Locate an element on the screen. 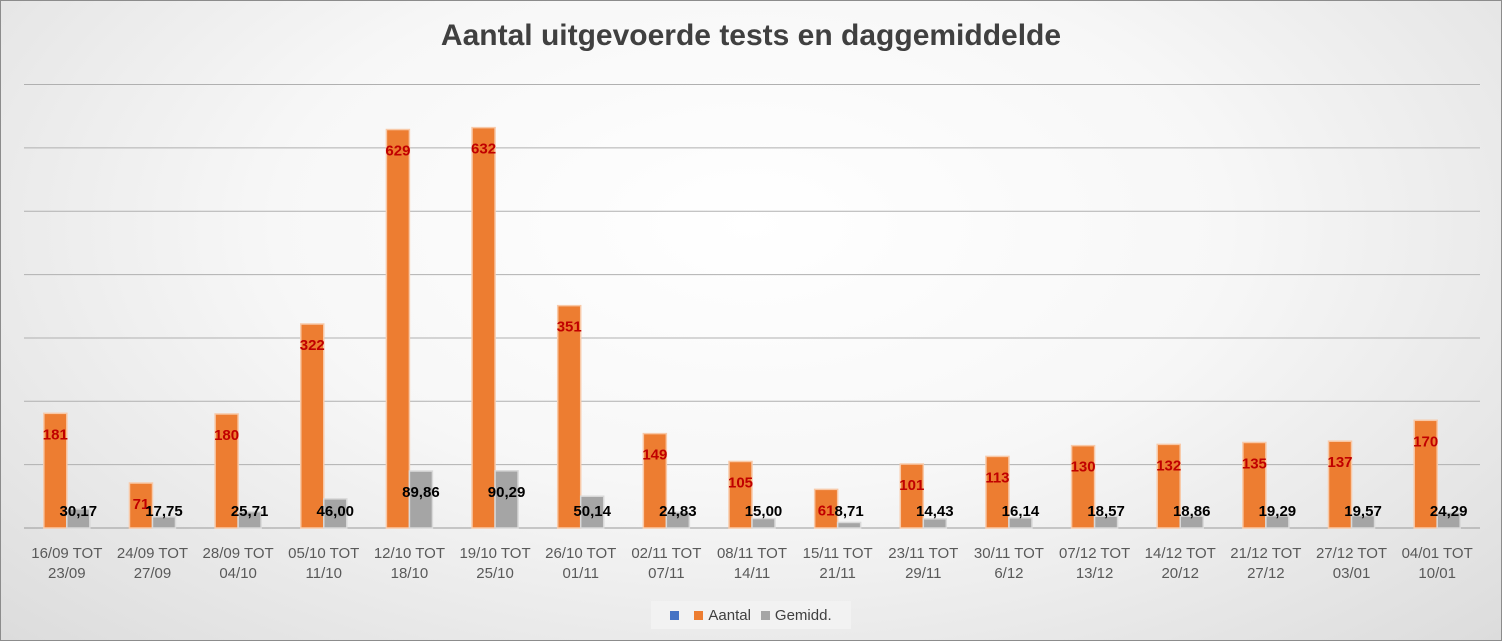 The width and height of the screenshot is (1502, 642). data-label-aantal: 101 is located at coordinates (911, 485).